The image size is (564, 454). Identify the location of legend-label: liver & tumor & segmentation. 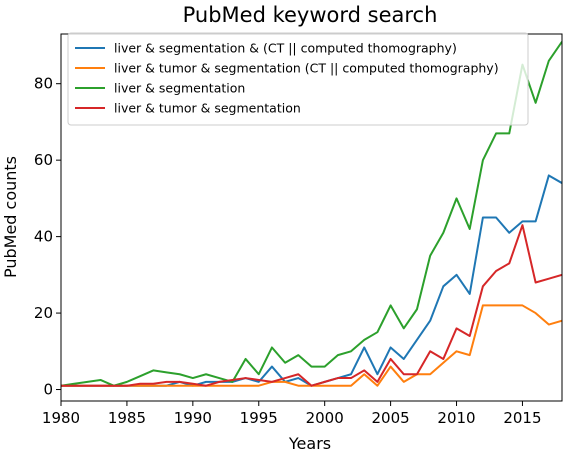
(207, 108).